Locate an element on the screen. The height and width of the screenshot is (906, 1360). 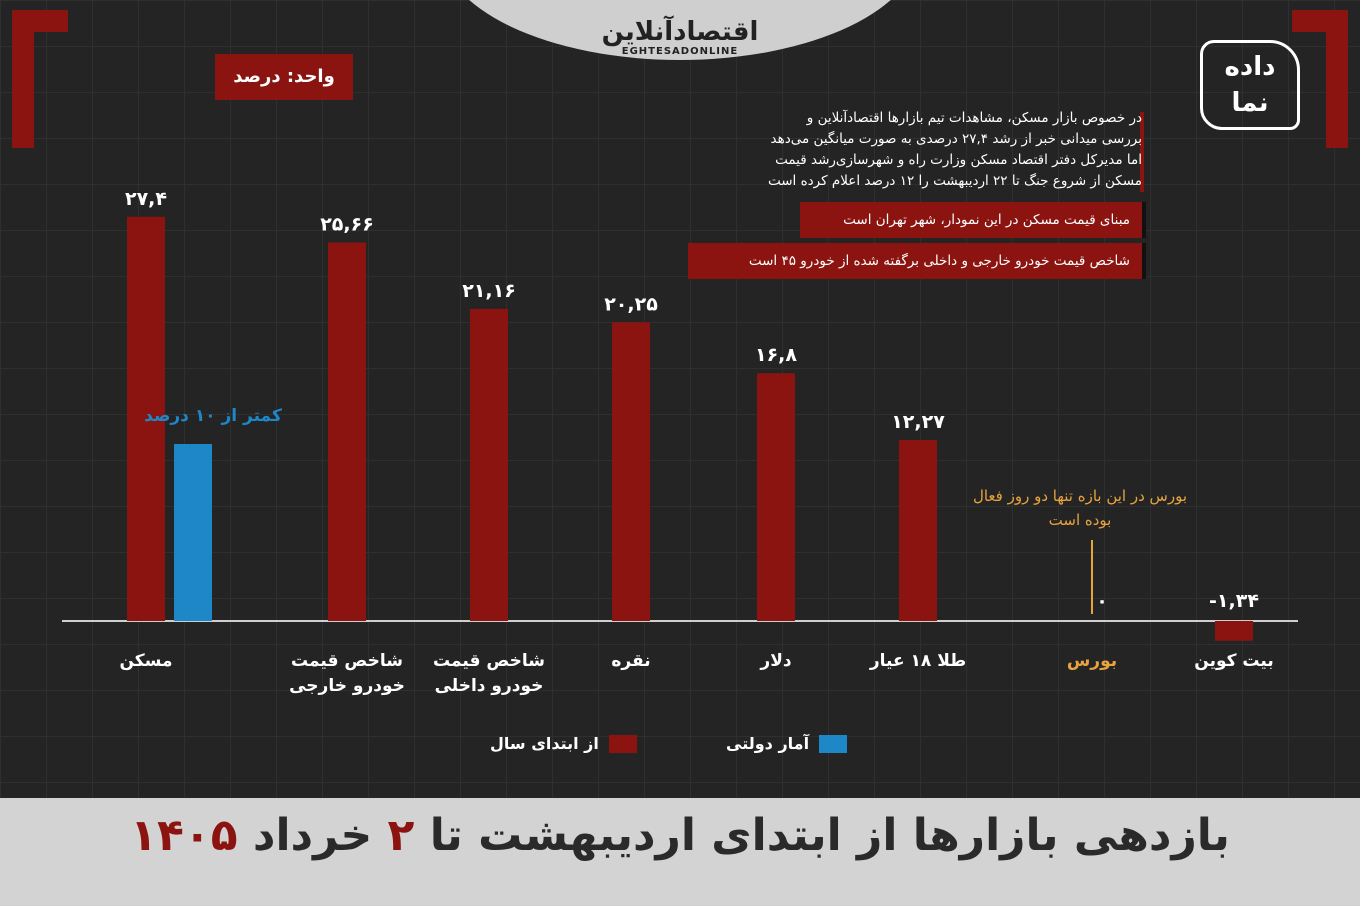
title-number-day: ۲ is located at coordinates (401, 835).